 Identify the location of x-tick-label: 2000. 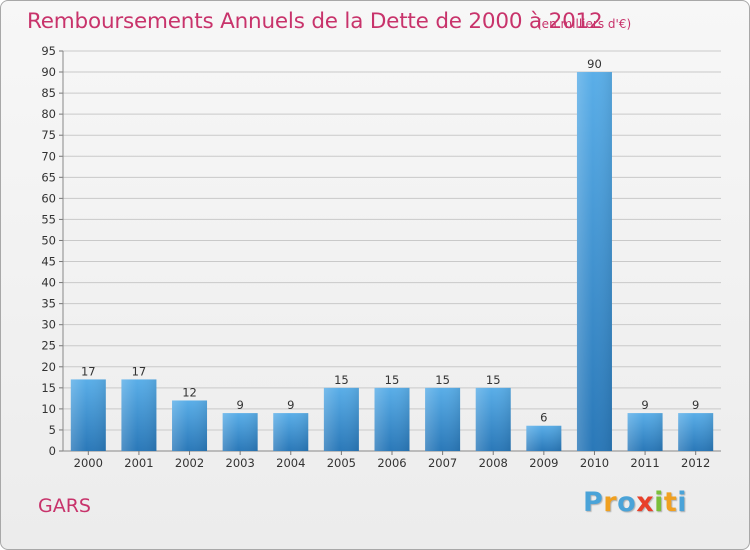
(88, 463).